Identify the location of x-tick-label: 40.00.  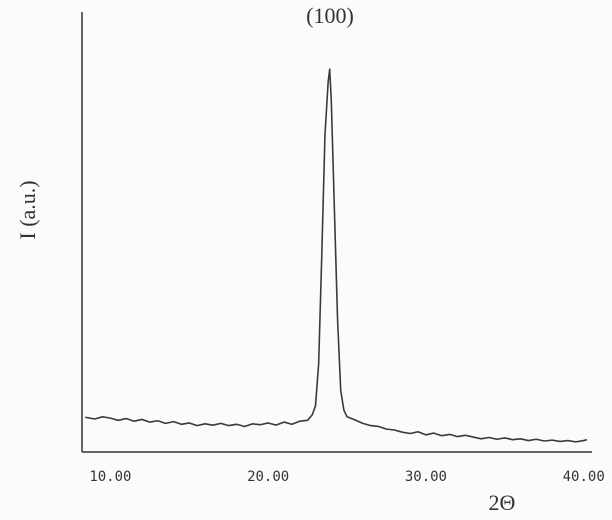
(584, 477).